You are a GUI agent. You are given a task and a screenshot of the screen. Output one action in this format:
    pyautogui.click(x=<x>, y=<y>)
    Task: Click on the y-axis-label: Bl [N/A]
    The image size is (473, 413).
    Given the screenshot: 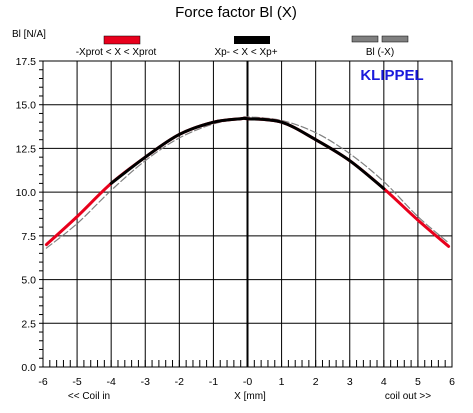 What is the action you would take?
    pyautogui.click(x=29, y=34)
    